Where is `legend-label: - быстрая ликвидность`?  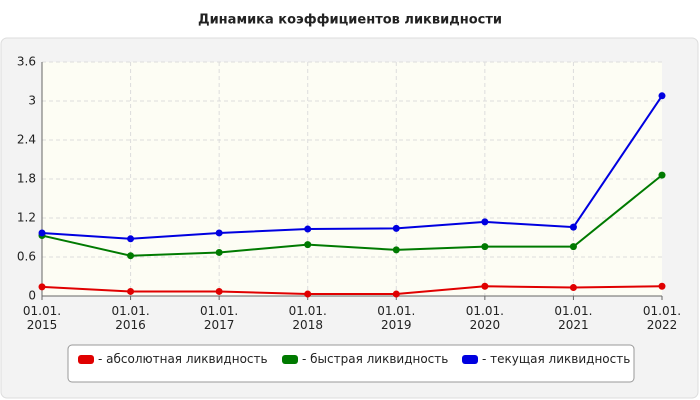
legend-label: - быстрая ликвидность is located at coordinates (375, 359).